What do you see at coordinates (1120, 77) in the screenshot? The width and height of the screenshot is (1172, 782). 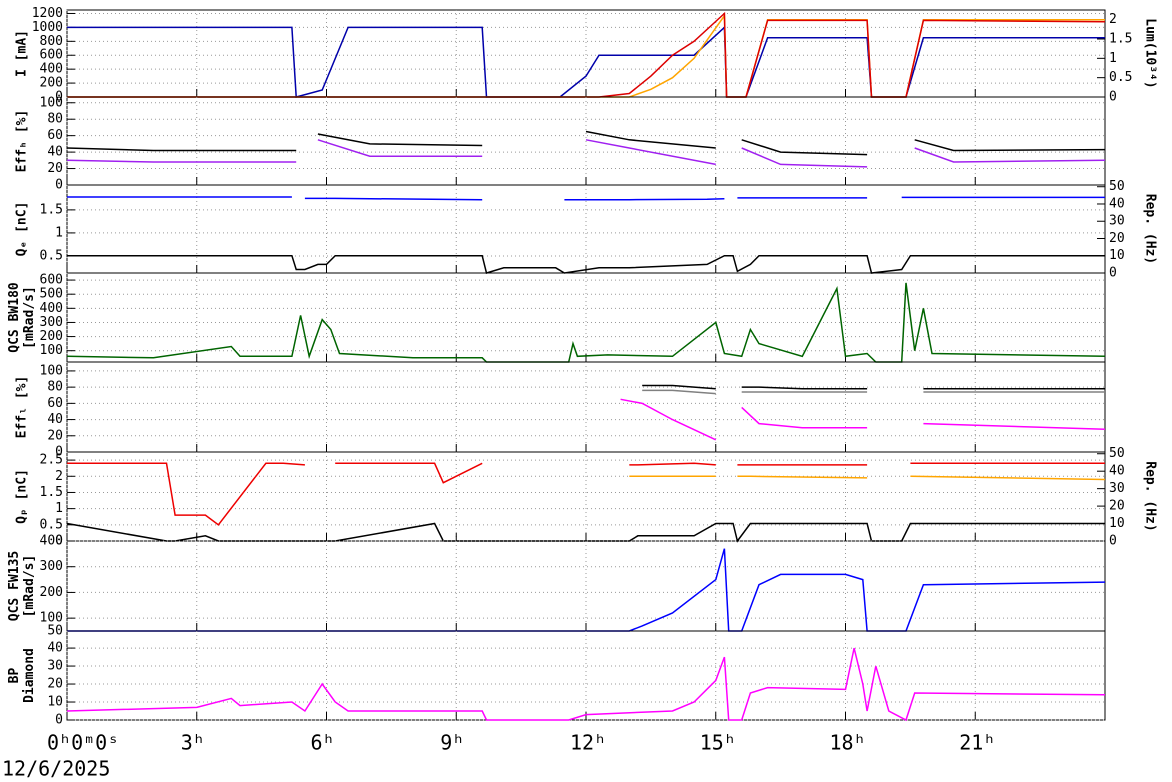 I see `y2-tick-label: 0.5` at bounding box center [1120, 77].